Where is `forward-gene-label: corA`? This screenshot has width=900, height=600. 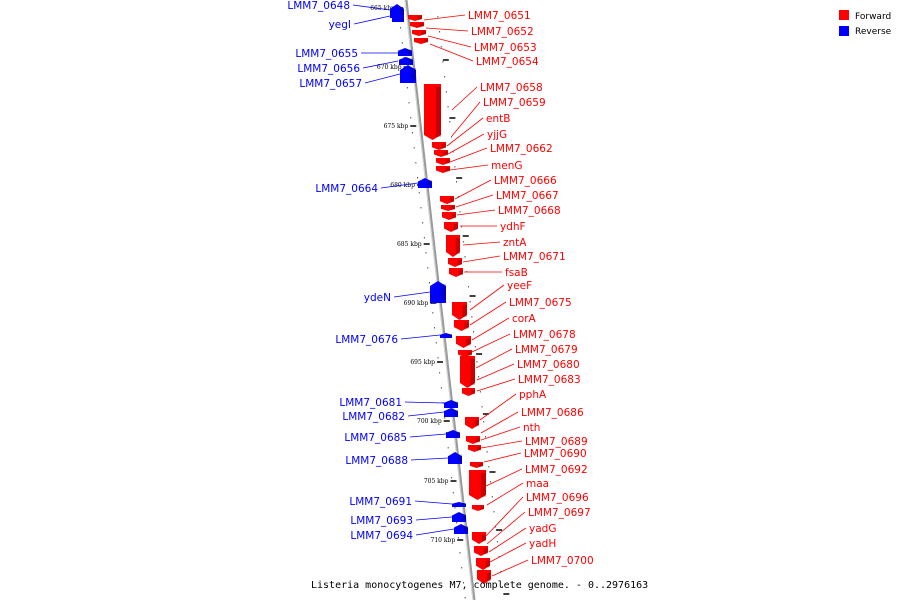 forward-gene-label: corA is located at coordinates (524, 319).